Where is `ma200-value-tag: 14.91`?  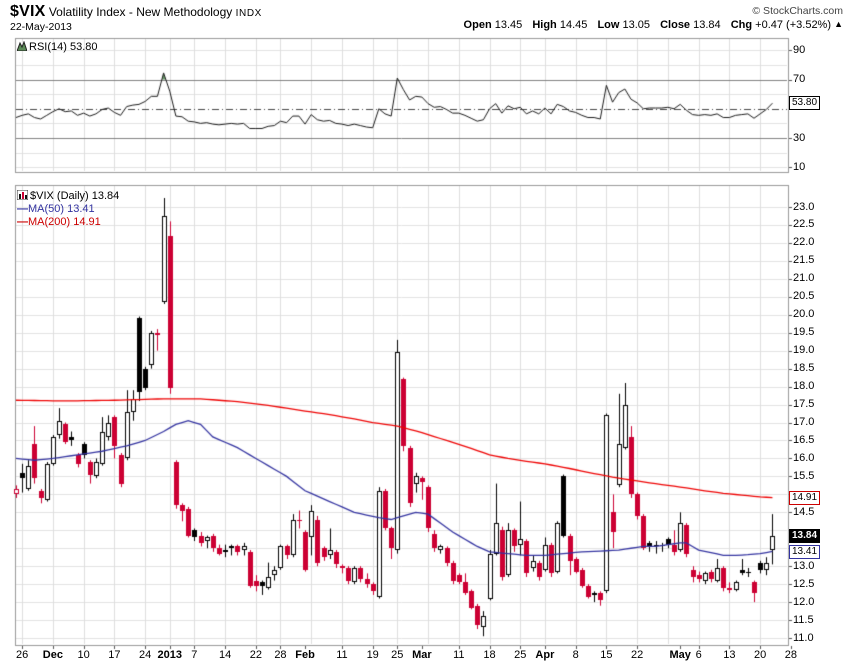 ma200-value-tag: 14.91 is located at coordinates (805, 498).